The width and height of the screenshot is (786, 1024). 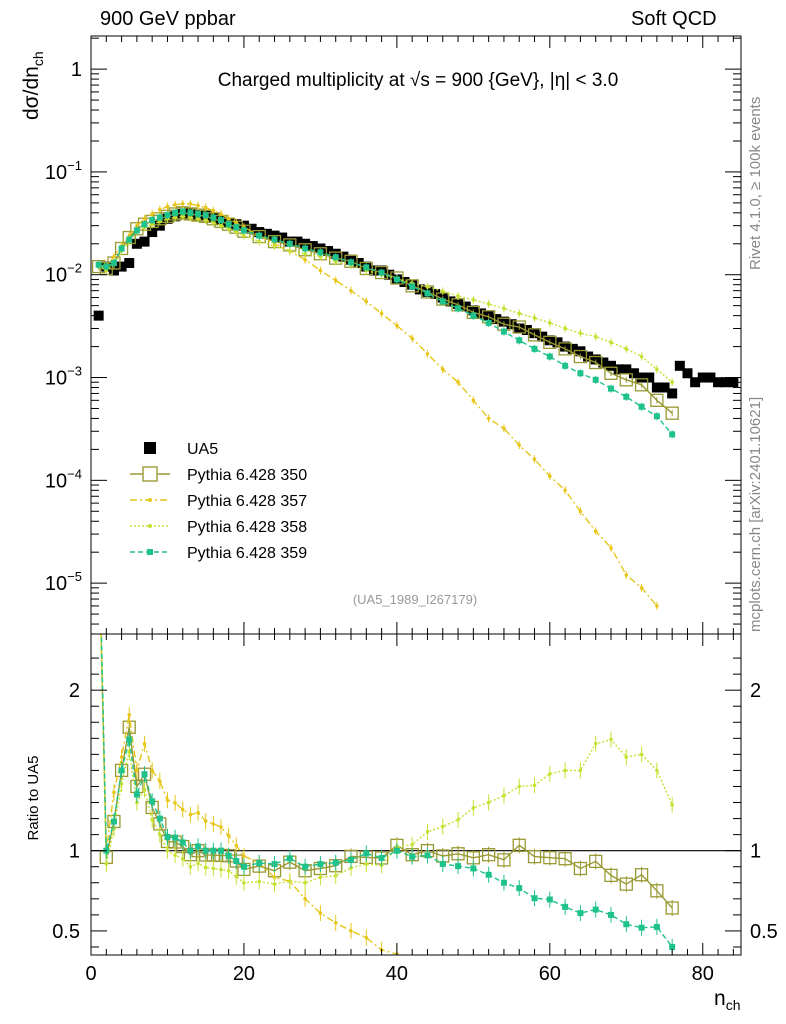 I want to click on y-axis-label: dσ/dnch, so click(x=33, y=85).